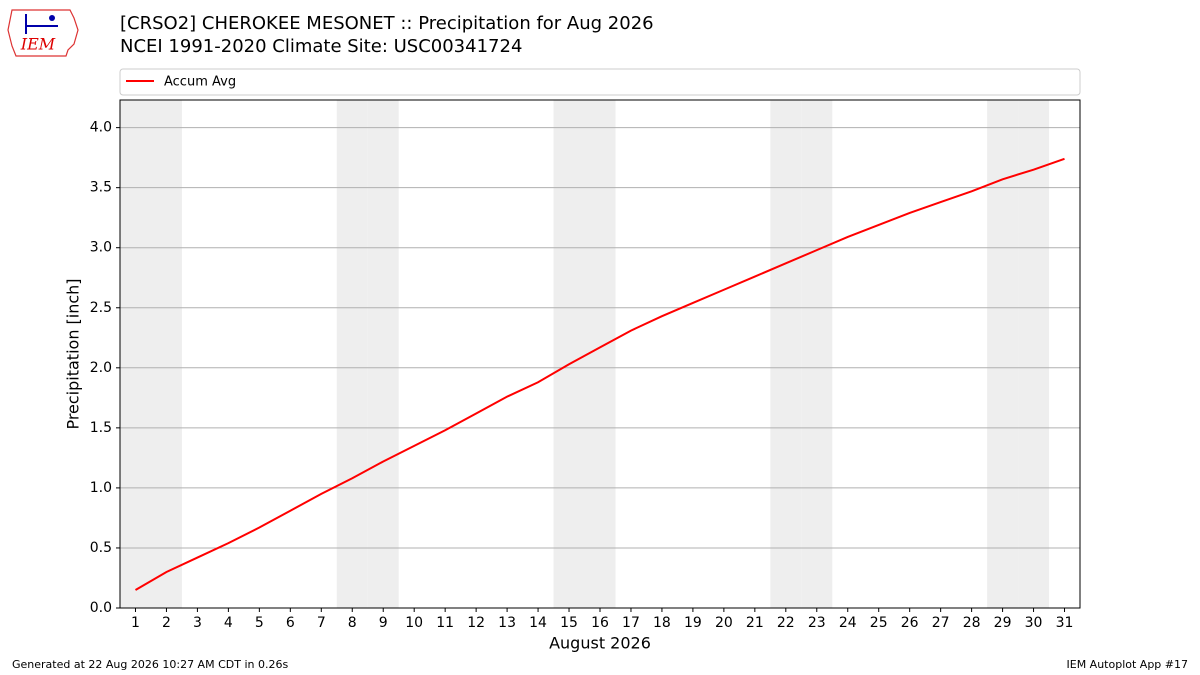 This screenshot has width=1200, height=675. What do you see at coordinates (101, 608) in the screenshot?
I see `y-tick-label: 0.0` at bounding box center [101, 608].